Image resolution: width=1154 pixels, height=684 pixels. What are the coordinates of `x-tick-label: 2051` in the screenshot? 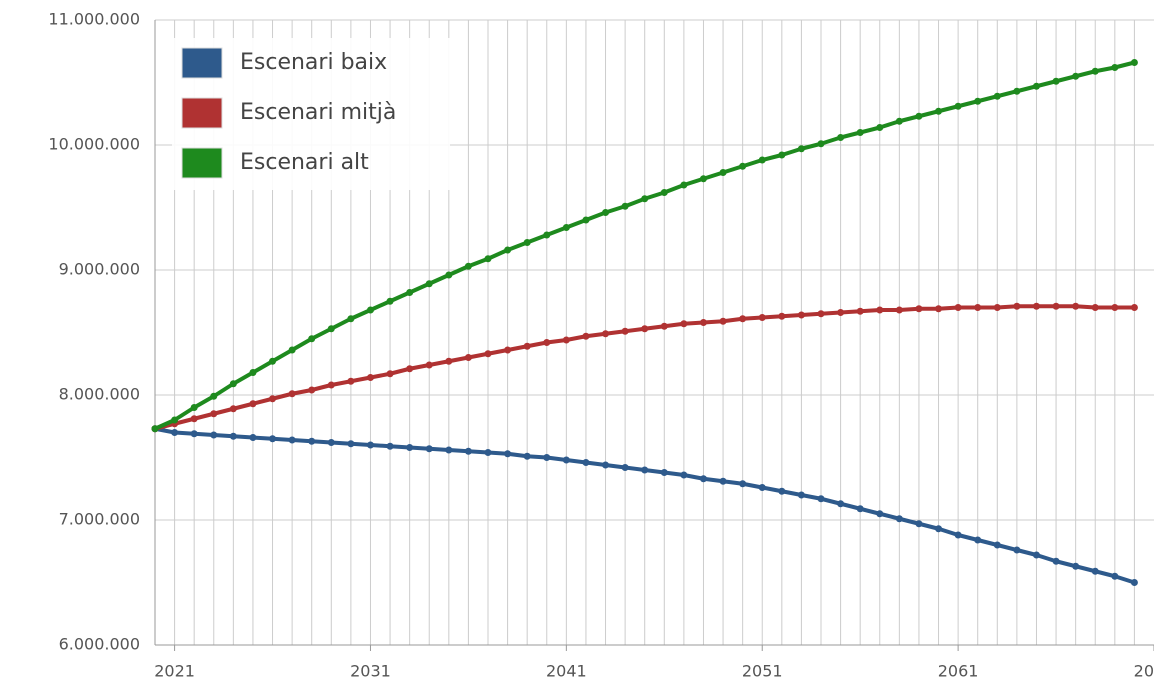 It's located at (762, 671).